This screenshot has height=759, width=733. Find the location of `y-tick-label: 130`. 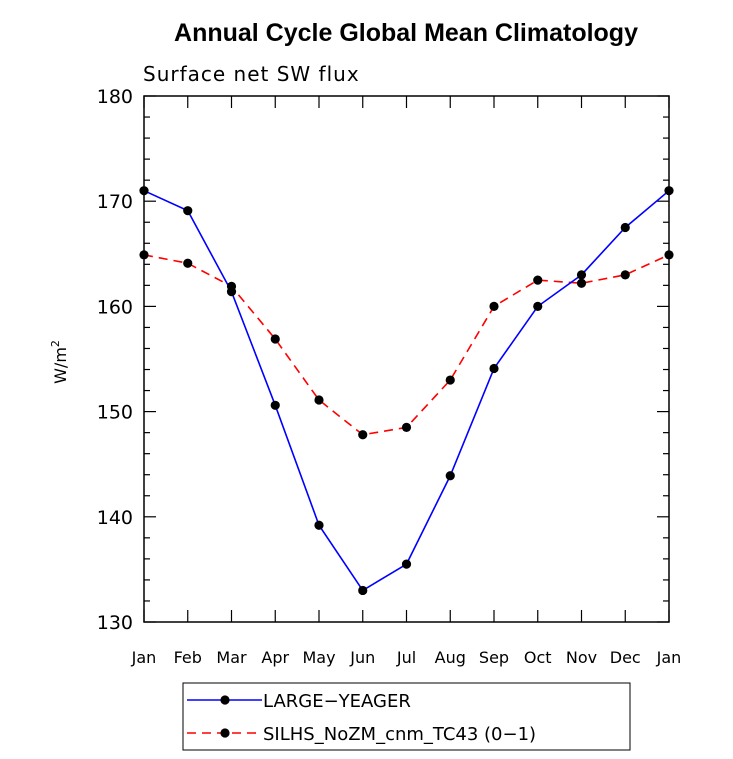

y-tick-label: 130 is located at coordinates (115, 623).